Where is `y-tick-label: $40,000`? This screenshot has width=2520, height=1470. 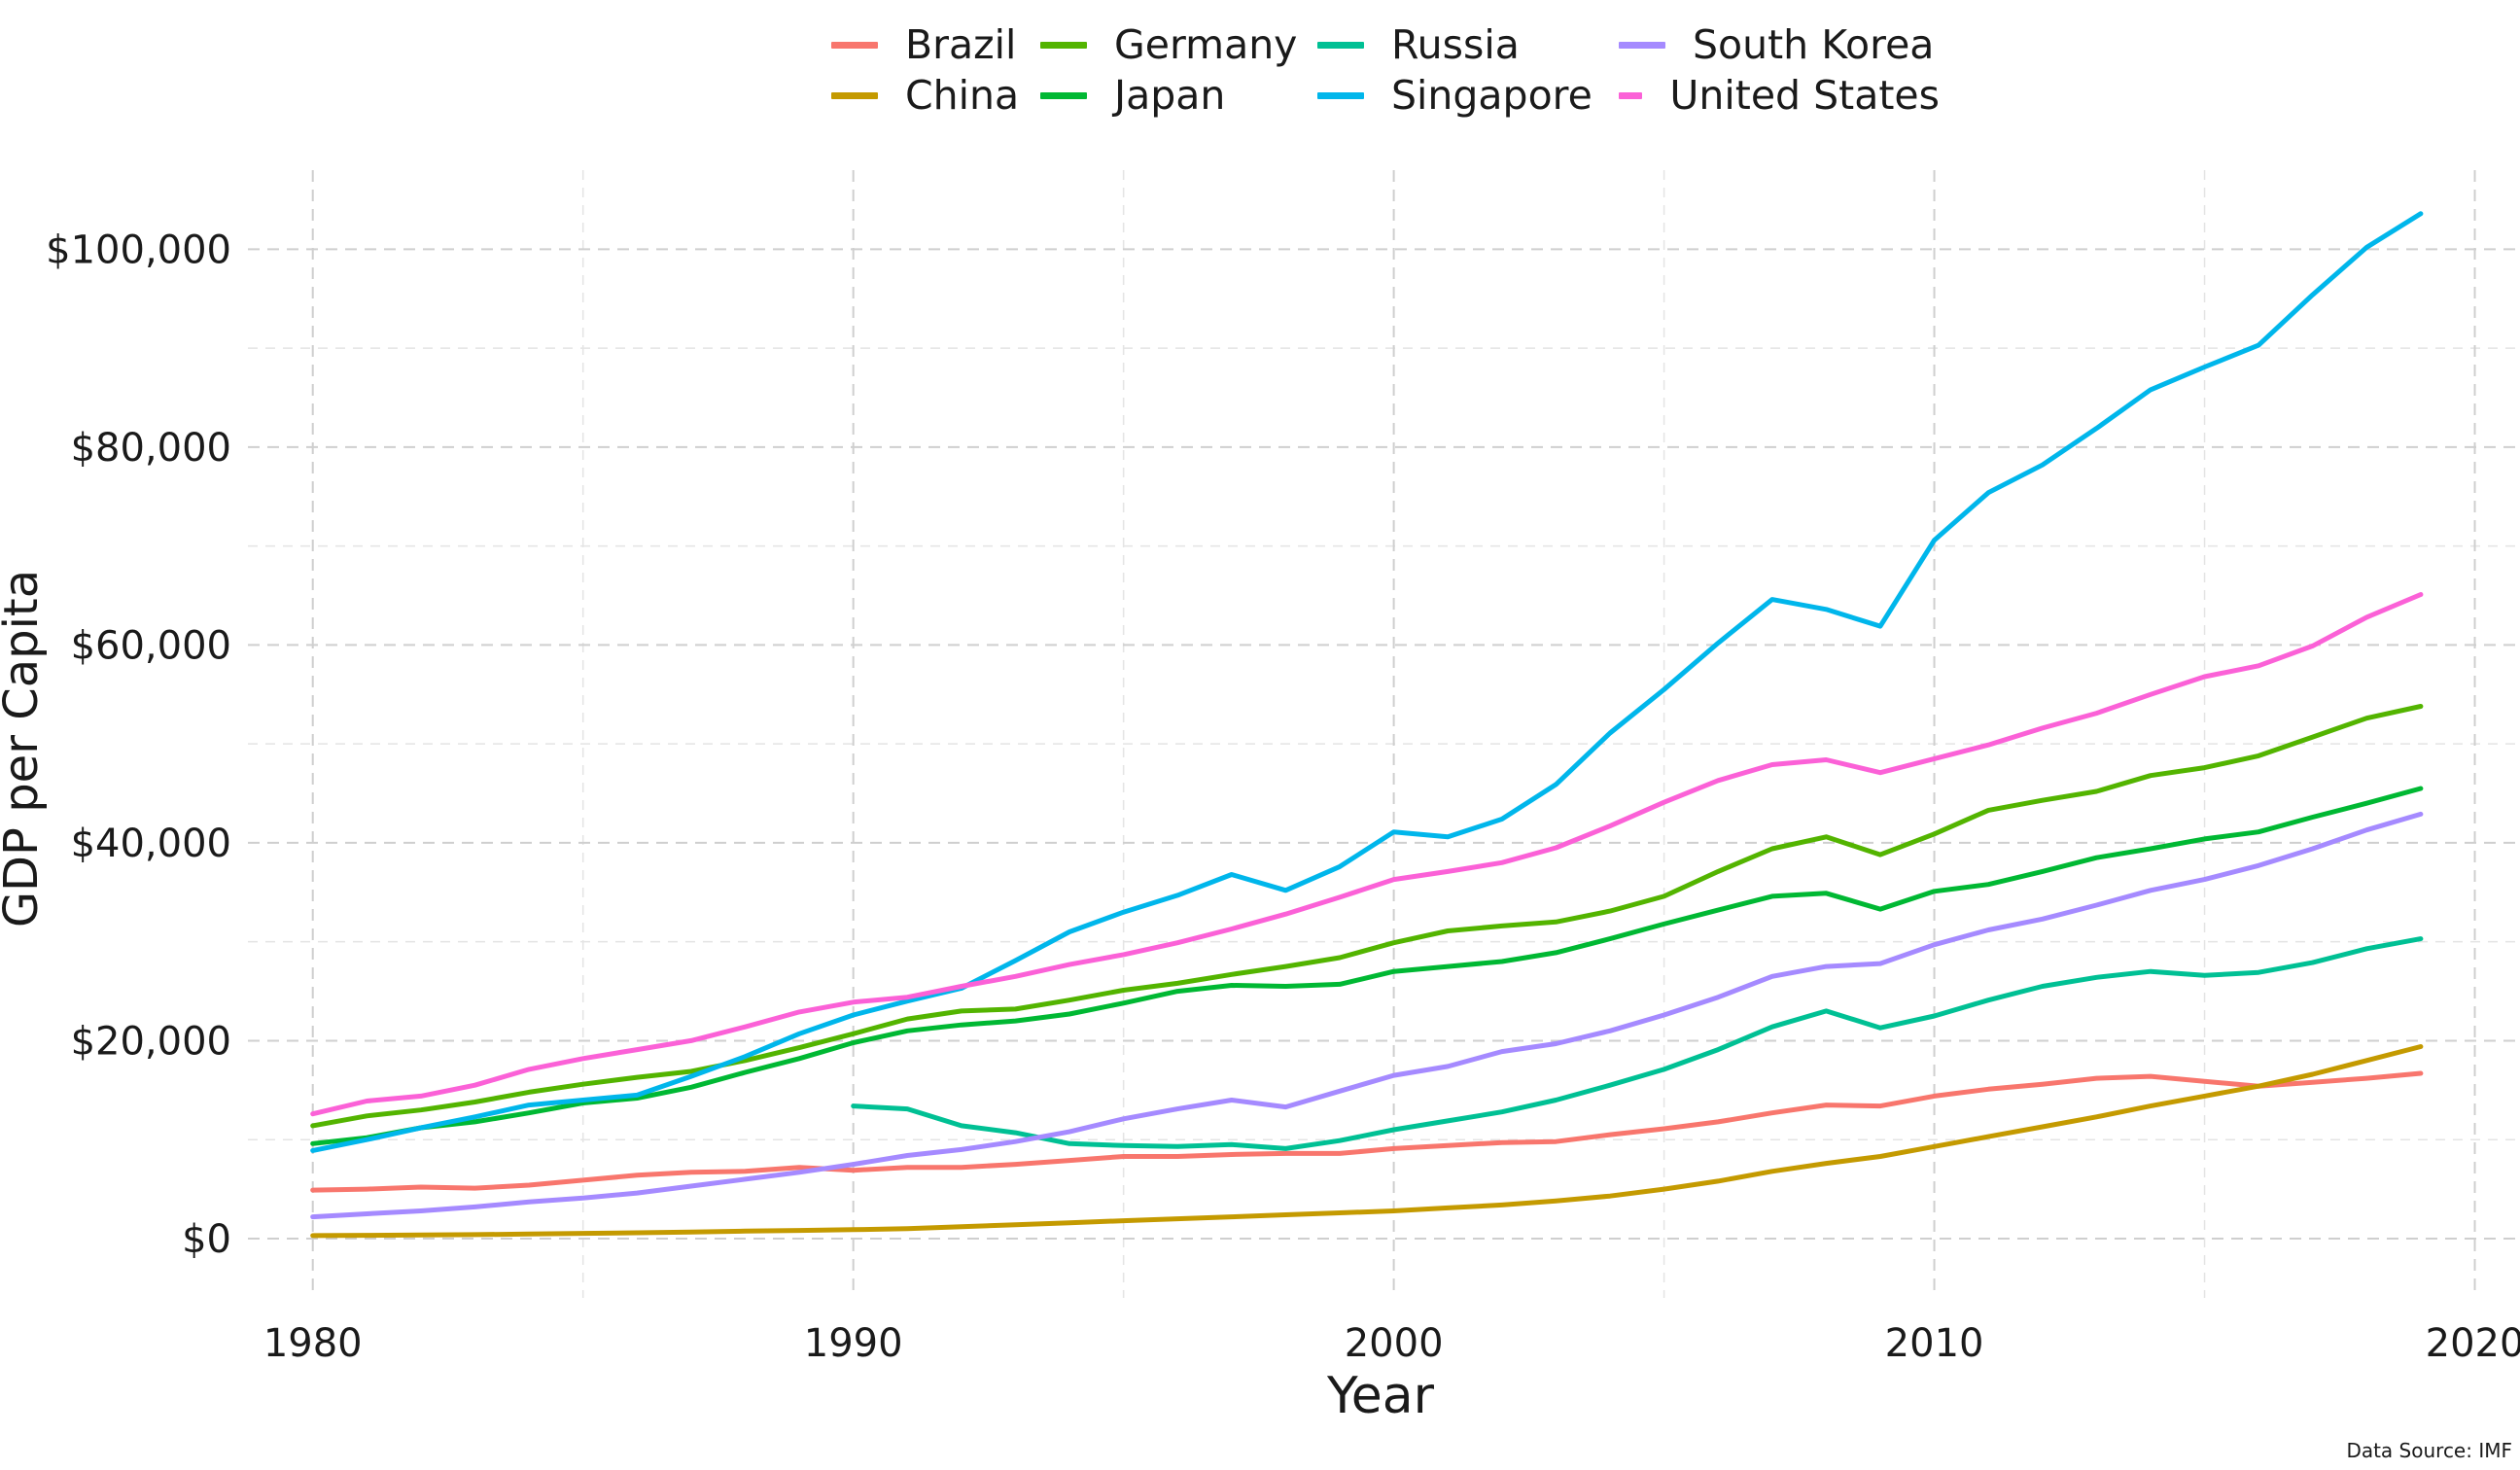 y-tick-label: $40,000 is located at coordinates (151, 844).